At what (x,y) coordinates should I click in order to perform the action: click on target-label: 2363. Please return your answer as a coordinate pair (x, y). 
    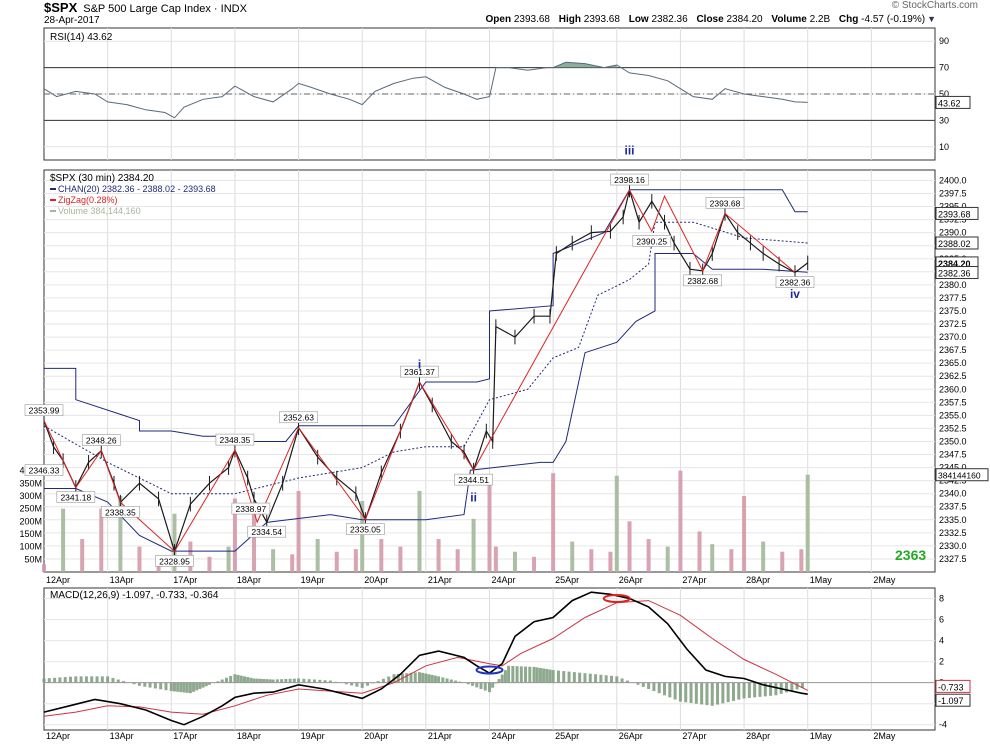
    Looking at the image, I should click on (910, 555).